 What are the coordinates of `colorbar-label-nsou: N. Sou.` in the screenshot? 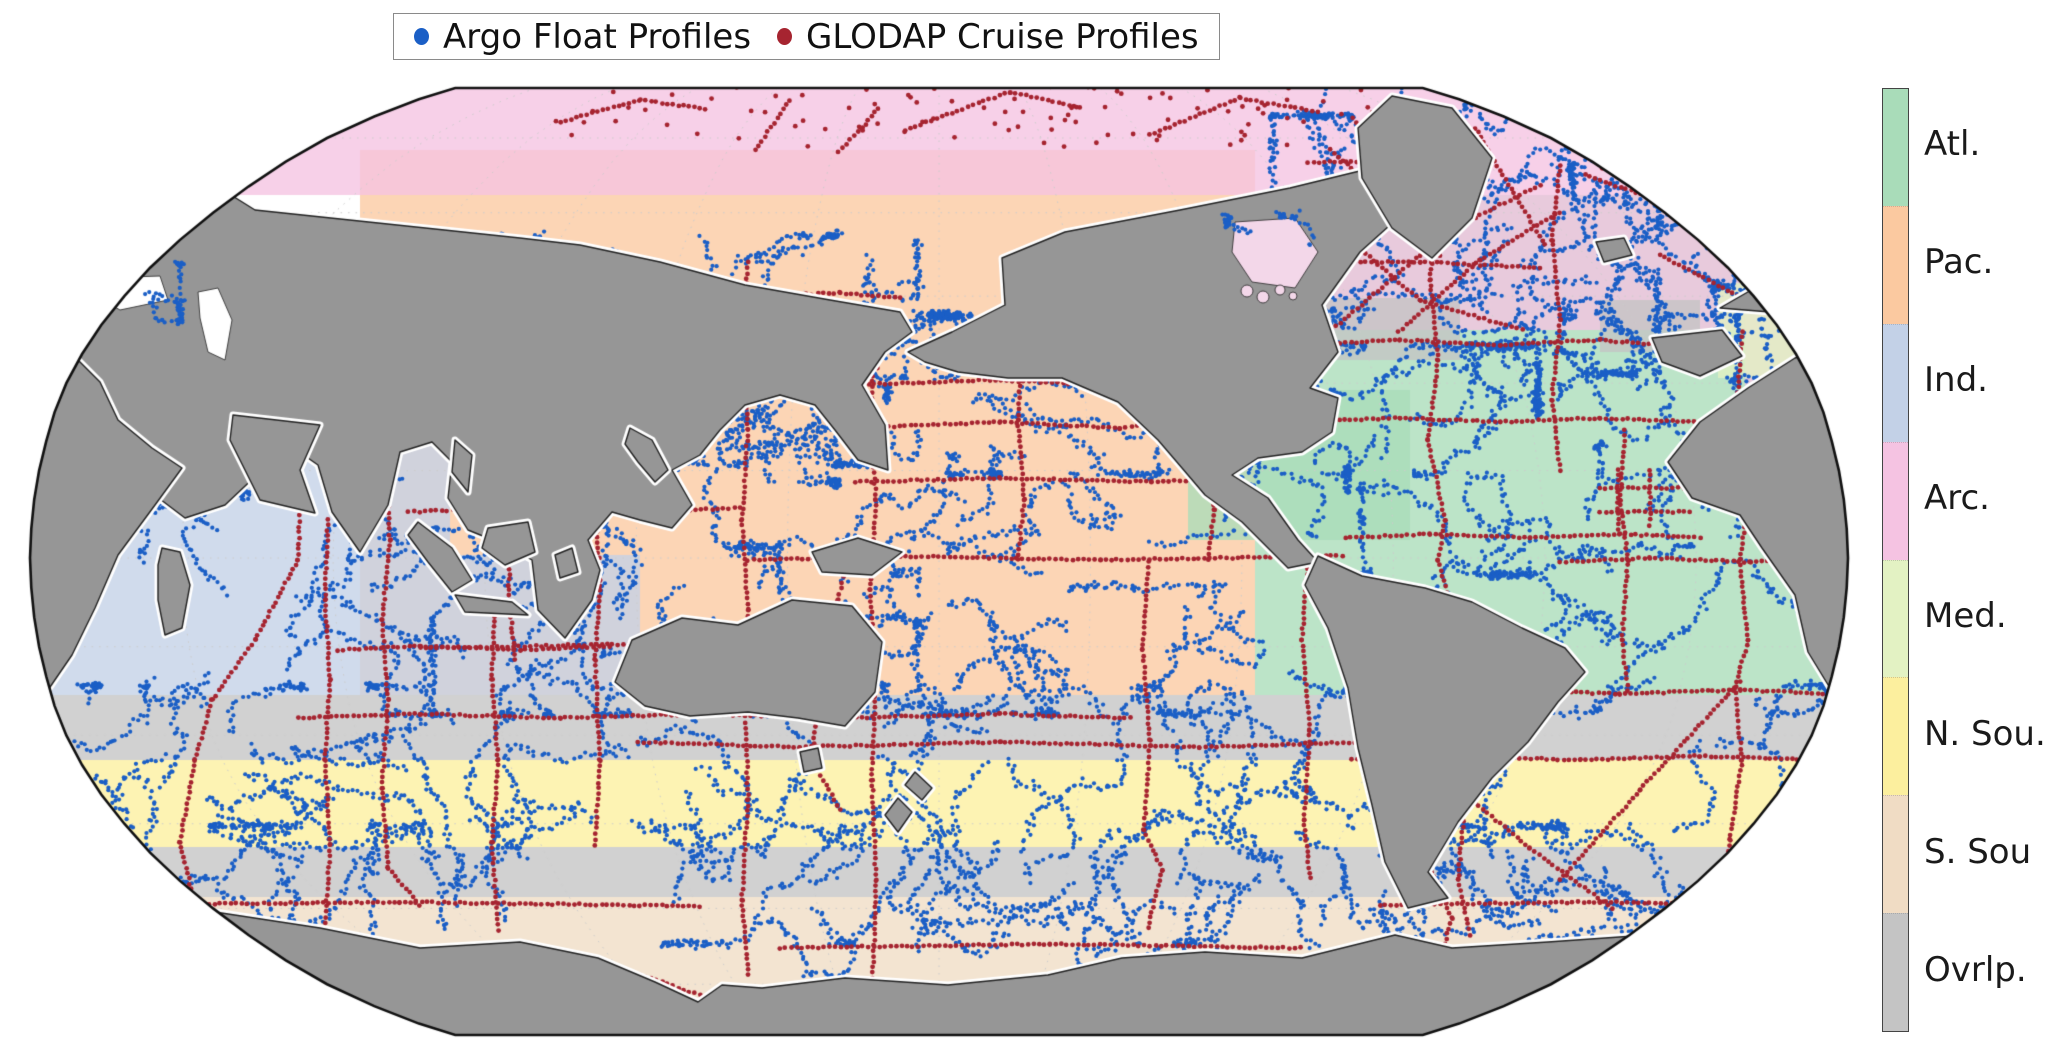 It's located at (1985, 734).